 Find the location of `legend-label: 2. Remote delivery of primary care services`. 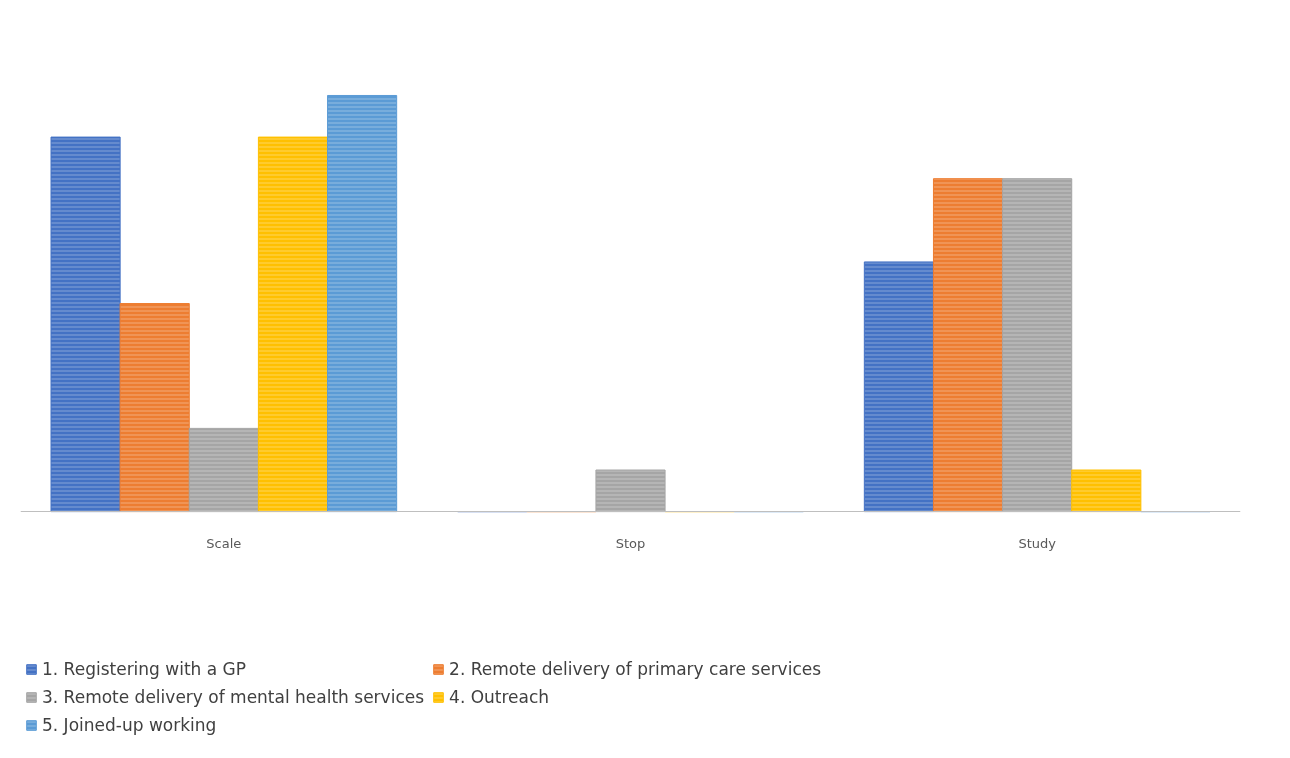

legend-label: 2. Remote delivery of primary care services is located at coordinates (635, 669).